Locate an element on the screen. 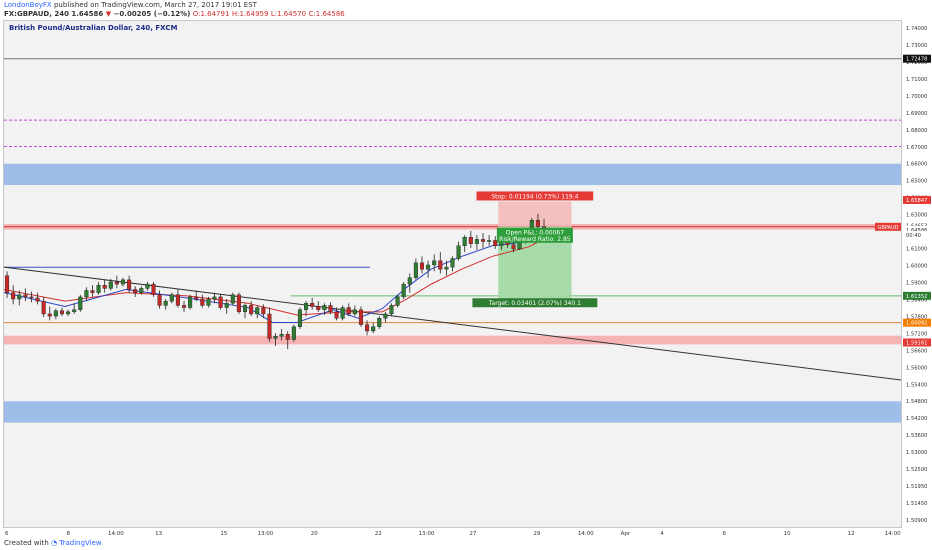  author-link: LondonBoyFX is located at coordinates (28, 5).